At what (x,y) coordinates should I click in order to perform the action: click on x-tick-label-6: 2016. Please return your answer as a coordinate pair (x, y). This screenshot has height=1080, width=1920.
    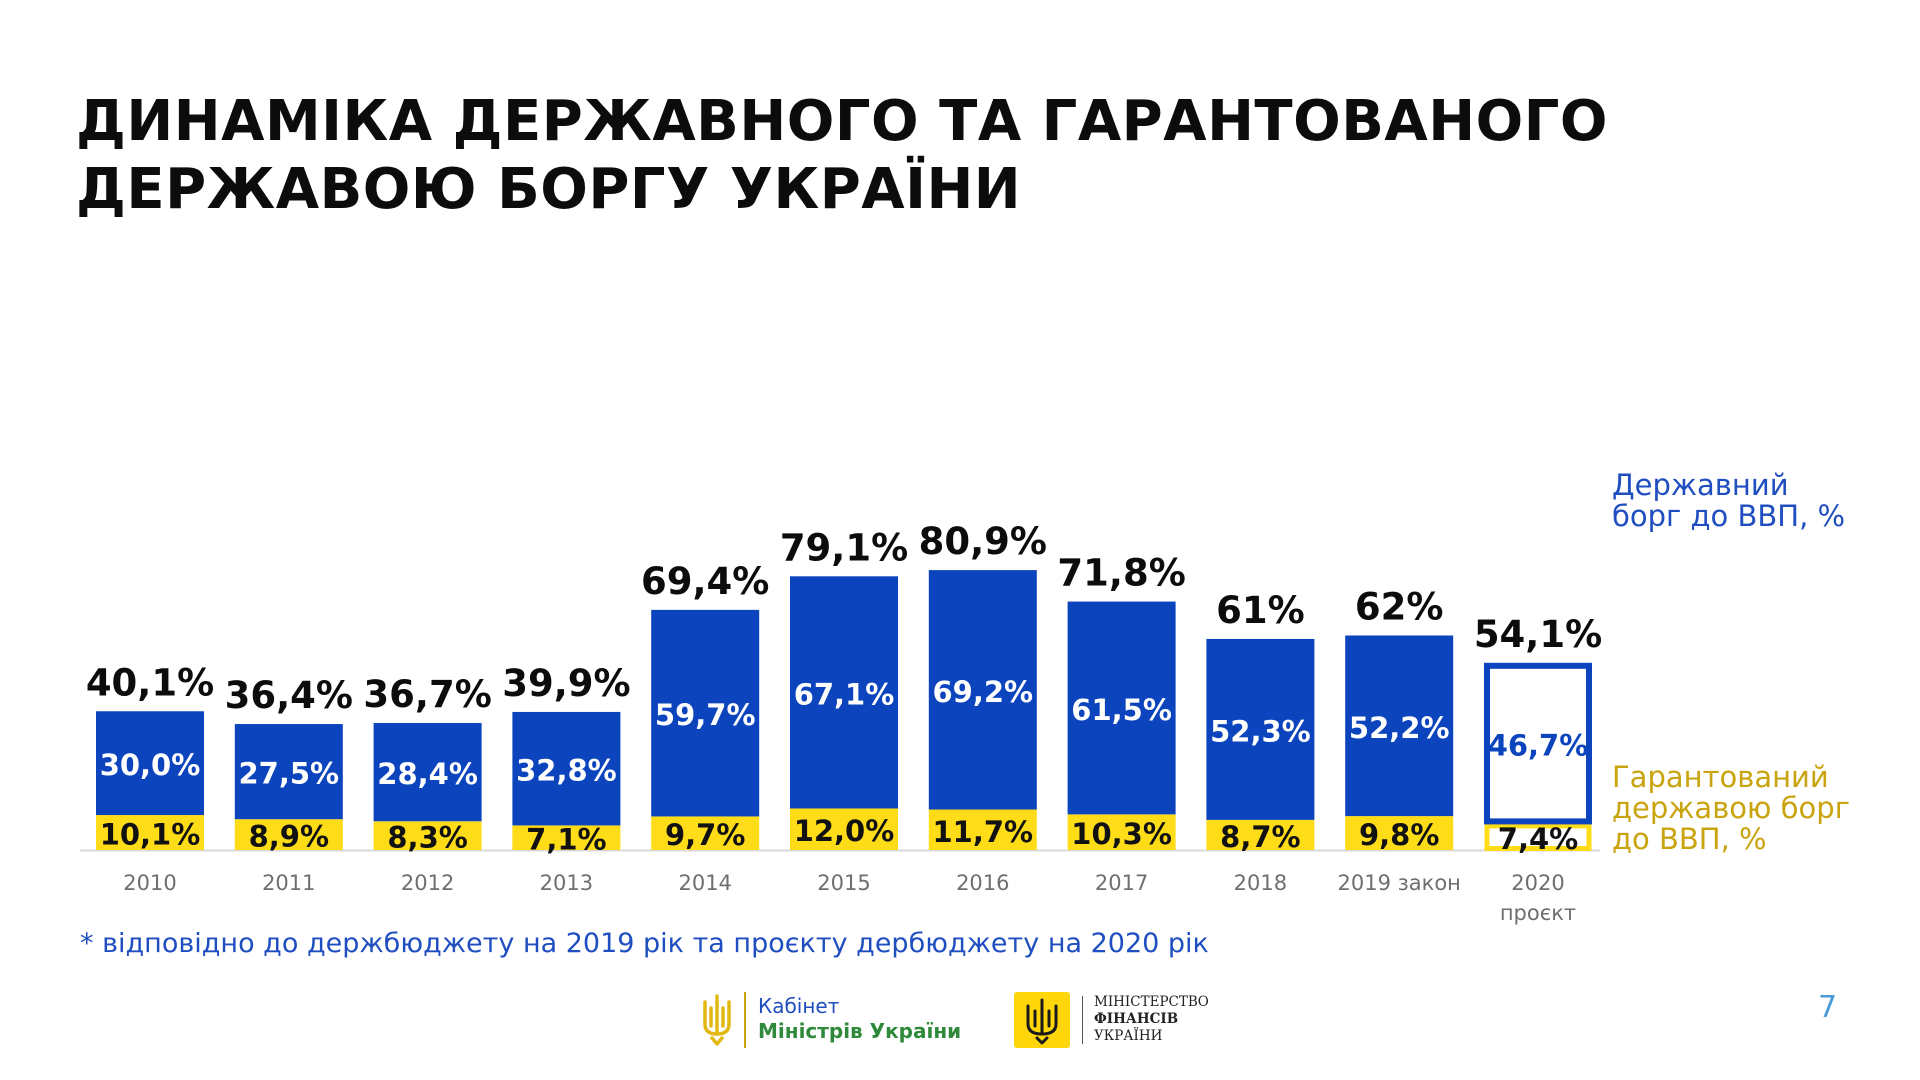
    Looking at the image, I should click on (982, 883).